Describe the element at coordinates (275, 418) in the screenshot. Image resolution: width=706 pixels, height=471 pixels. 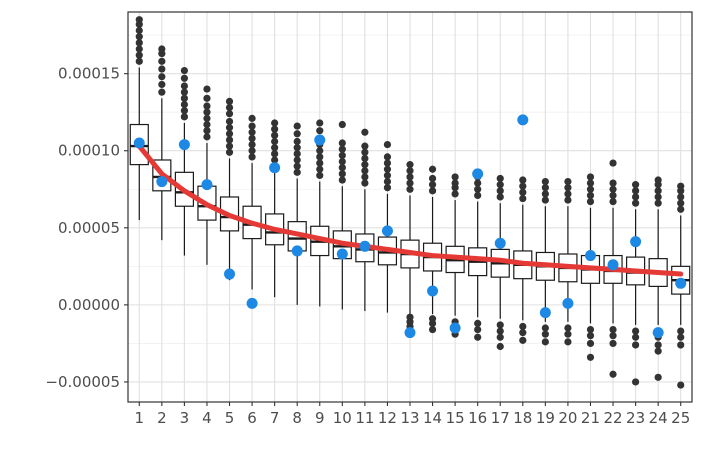
I see `x-tick-label: 7` at that location.